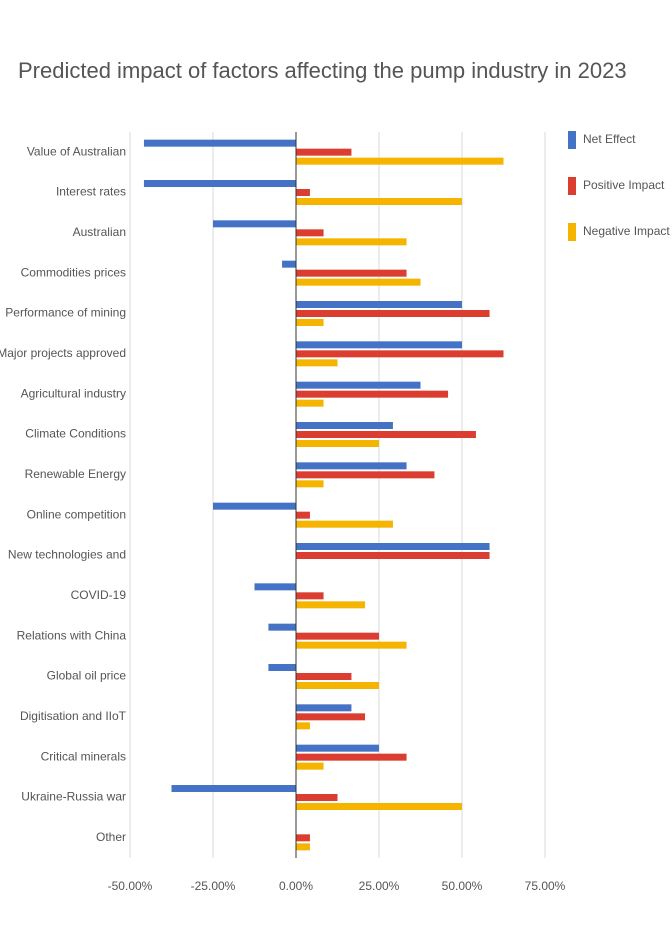 The image size is (672, 950). I want to click on y-tick-label: Global oil price, so click(87, 676).